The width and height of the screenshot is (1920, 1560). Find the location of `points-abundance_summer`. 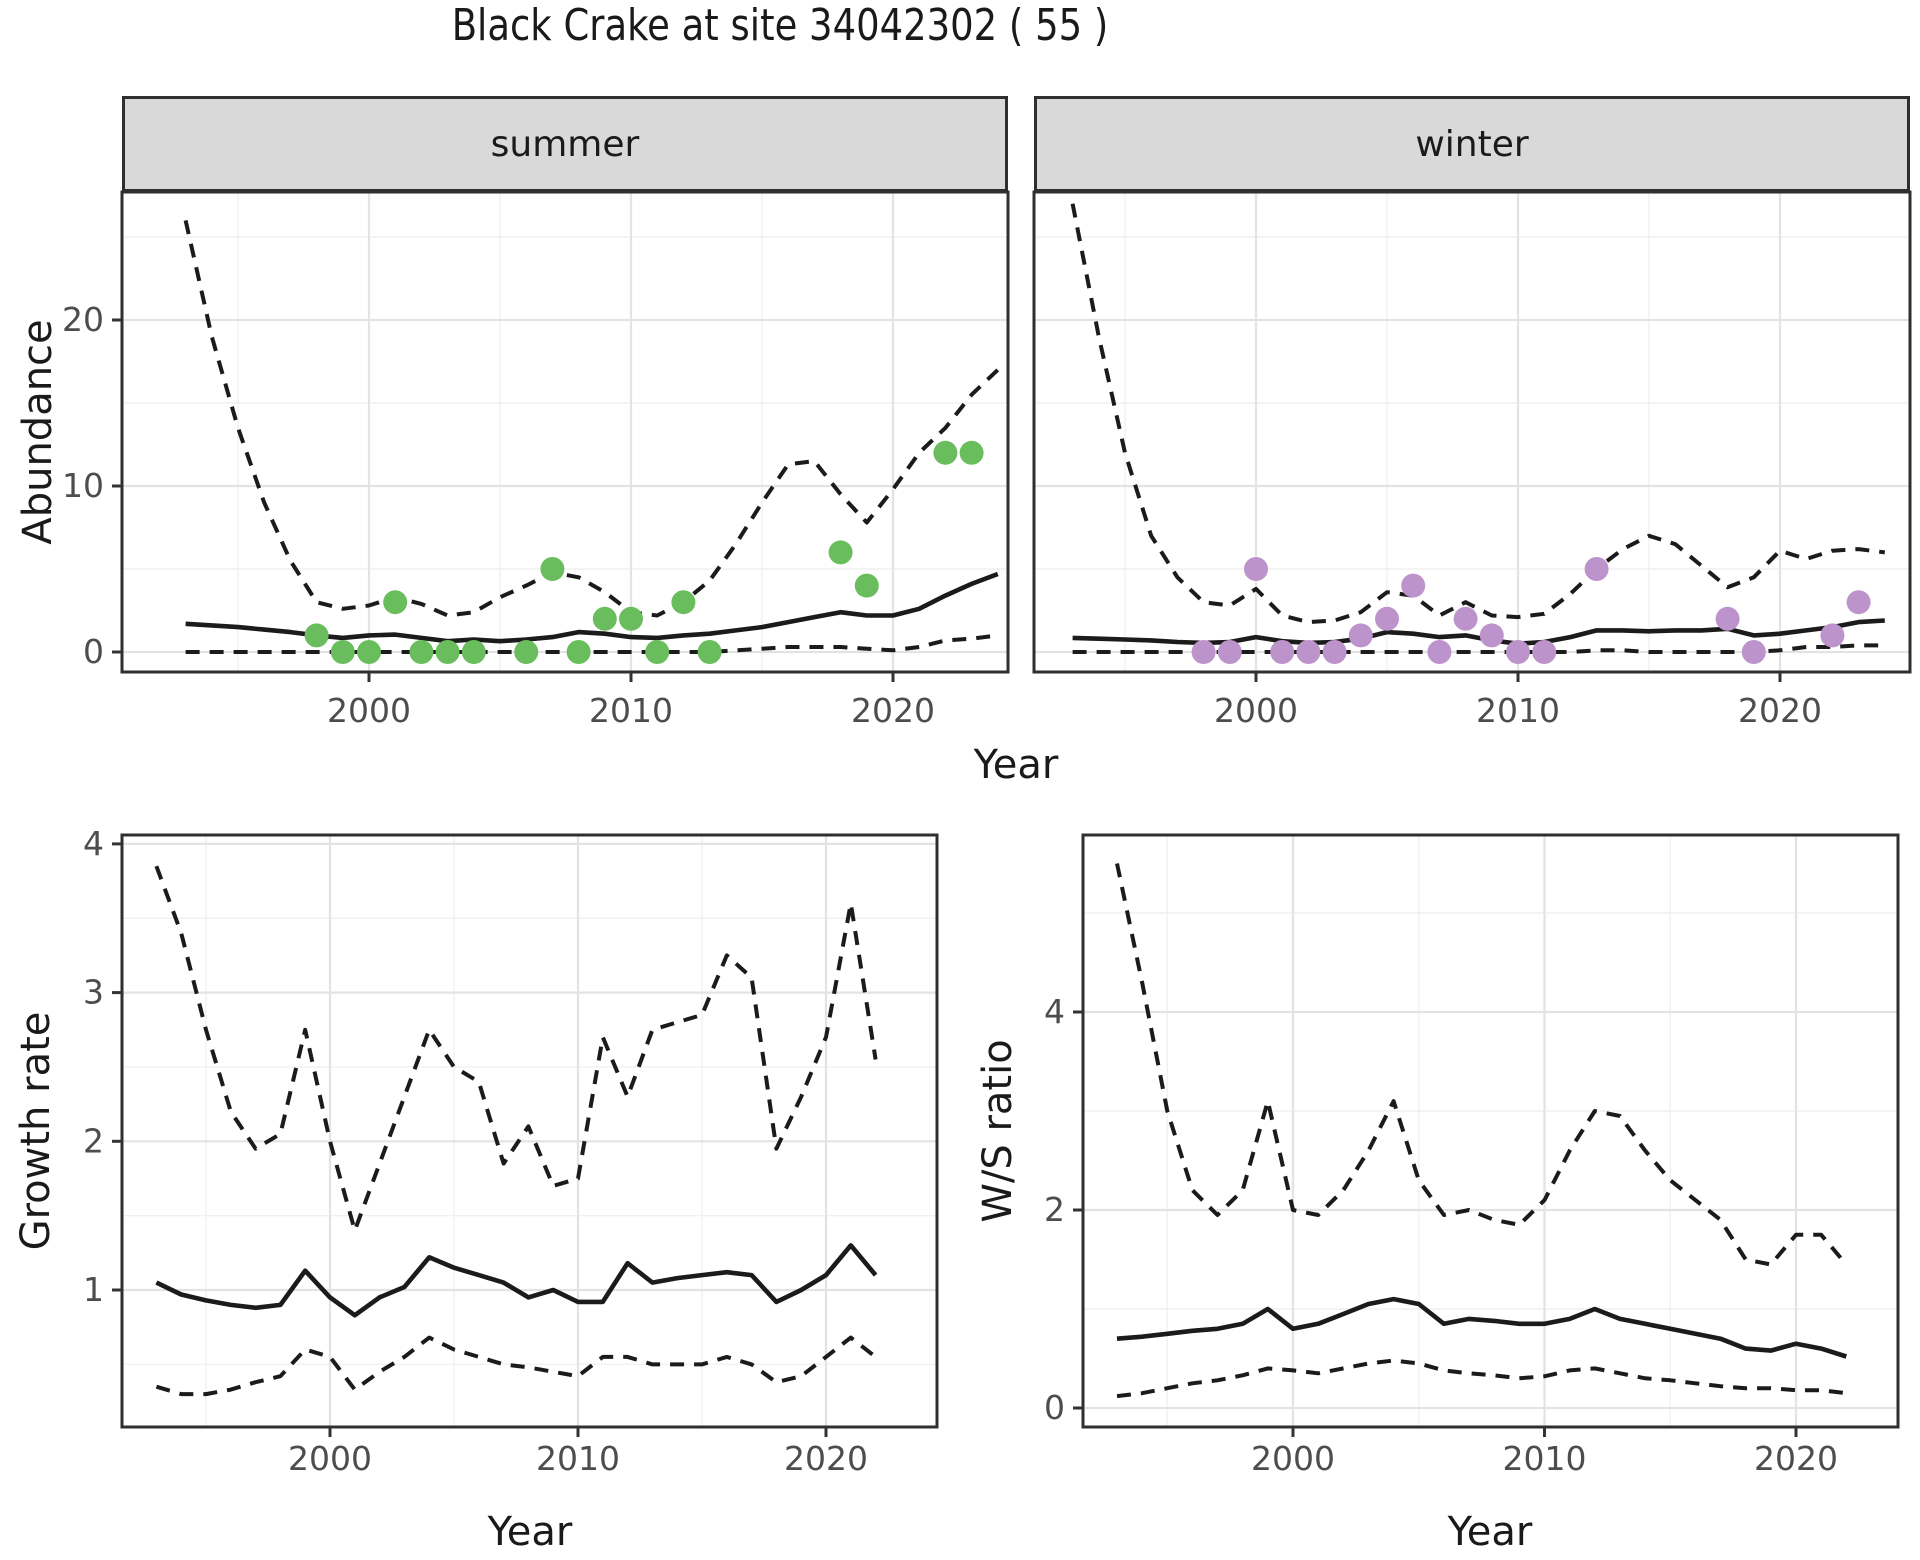

points-abundance_summer is located at coordinates (644, 552).